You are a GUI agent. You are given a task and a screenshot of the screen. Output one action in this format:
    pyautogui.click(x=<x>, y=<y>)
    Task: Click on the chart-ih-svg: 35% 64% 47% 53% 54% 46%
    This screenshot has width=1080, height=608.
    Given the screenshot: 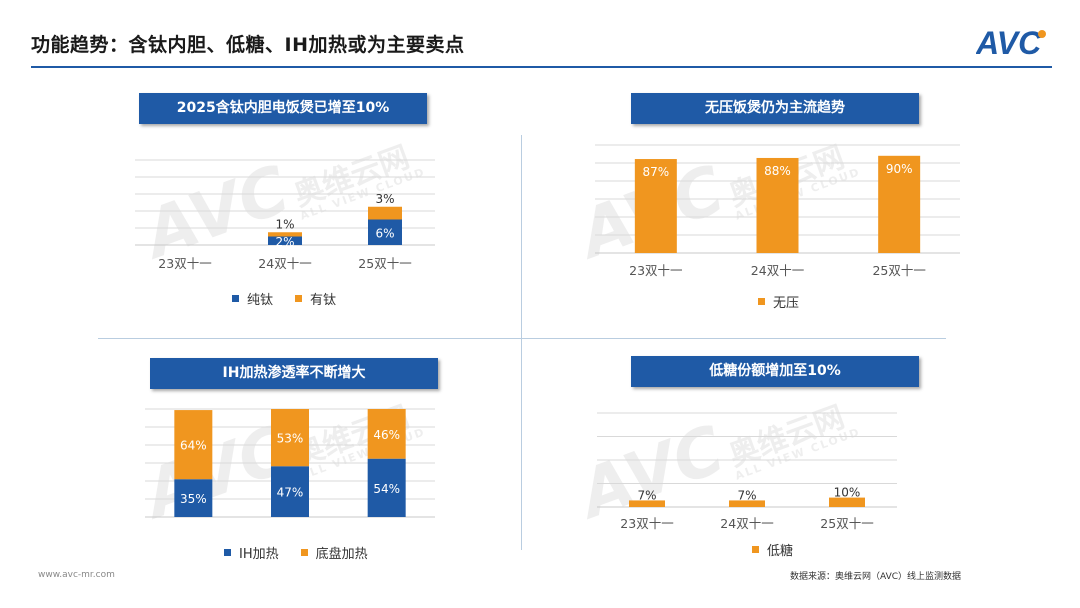 What is the action you would take?
    pyautogui.click(x=290, y=463)
    